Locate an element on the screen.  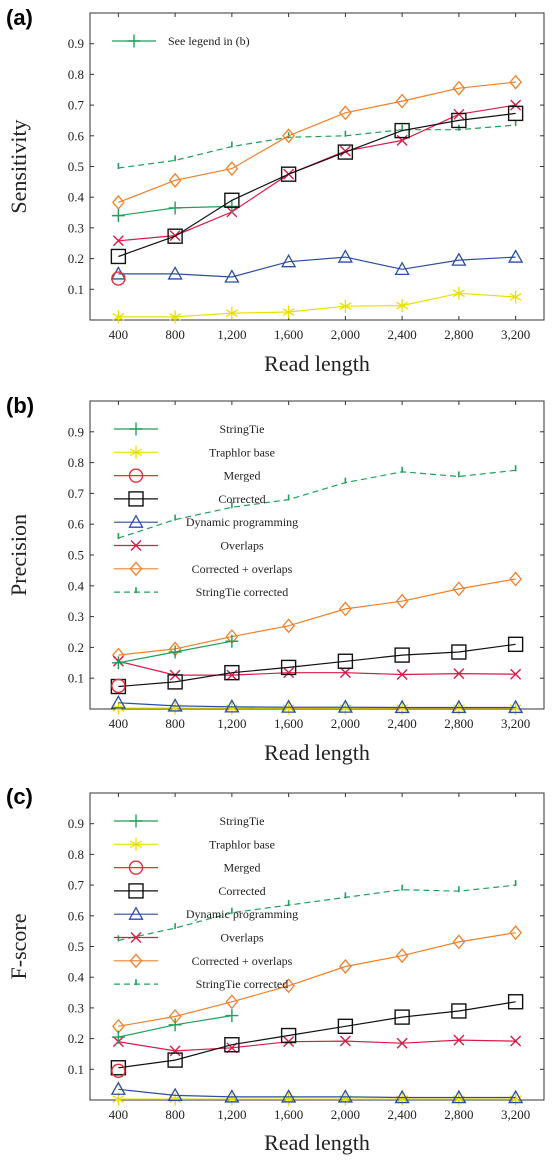
series-dynamic is located at coordinates (317, 266).